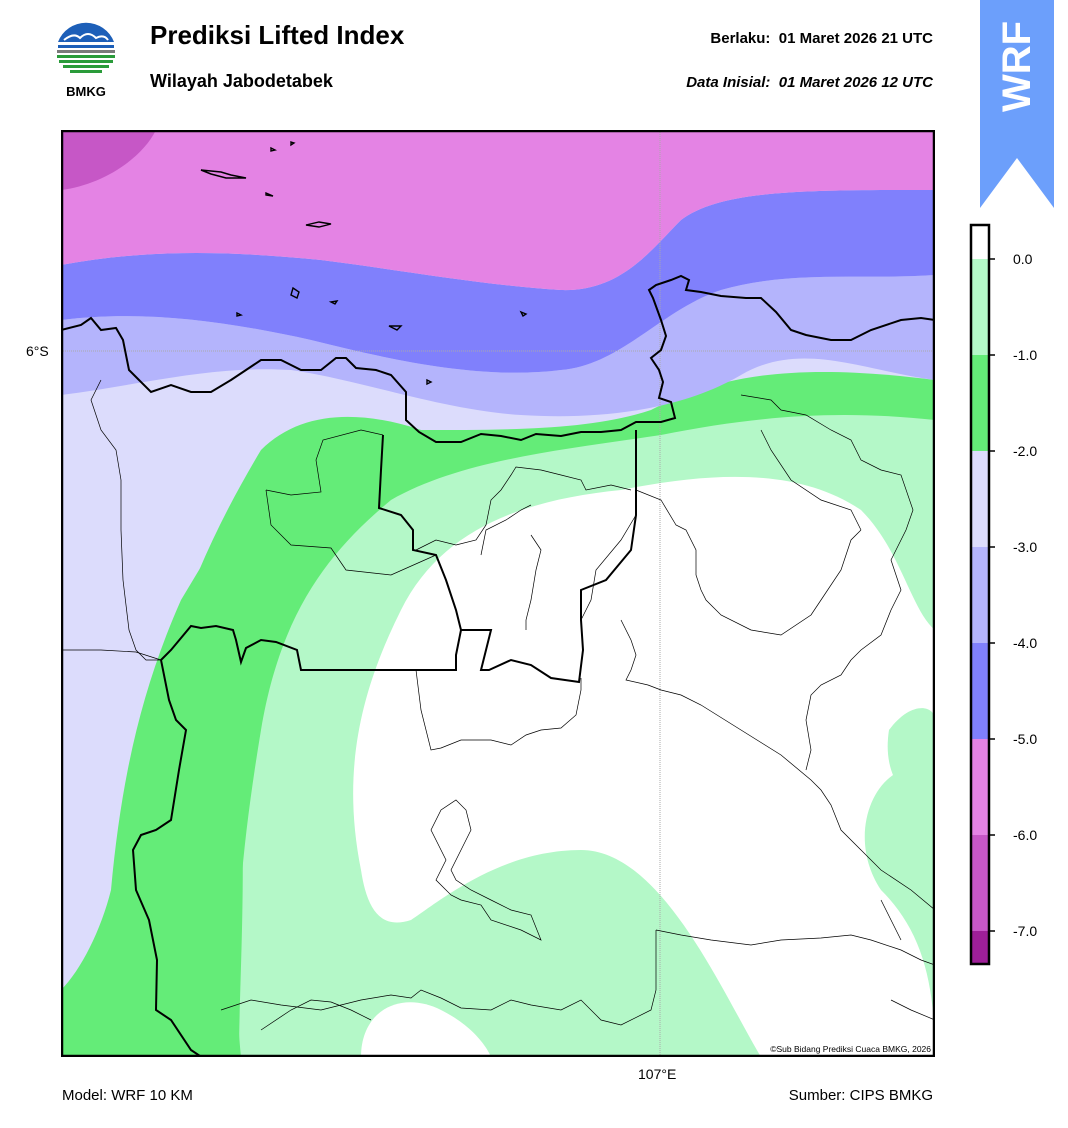 This screenshot has height=1128, width=1068. I want to click on li-region-m7-m6, so click(108, 160).